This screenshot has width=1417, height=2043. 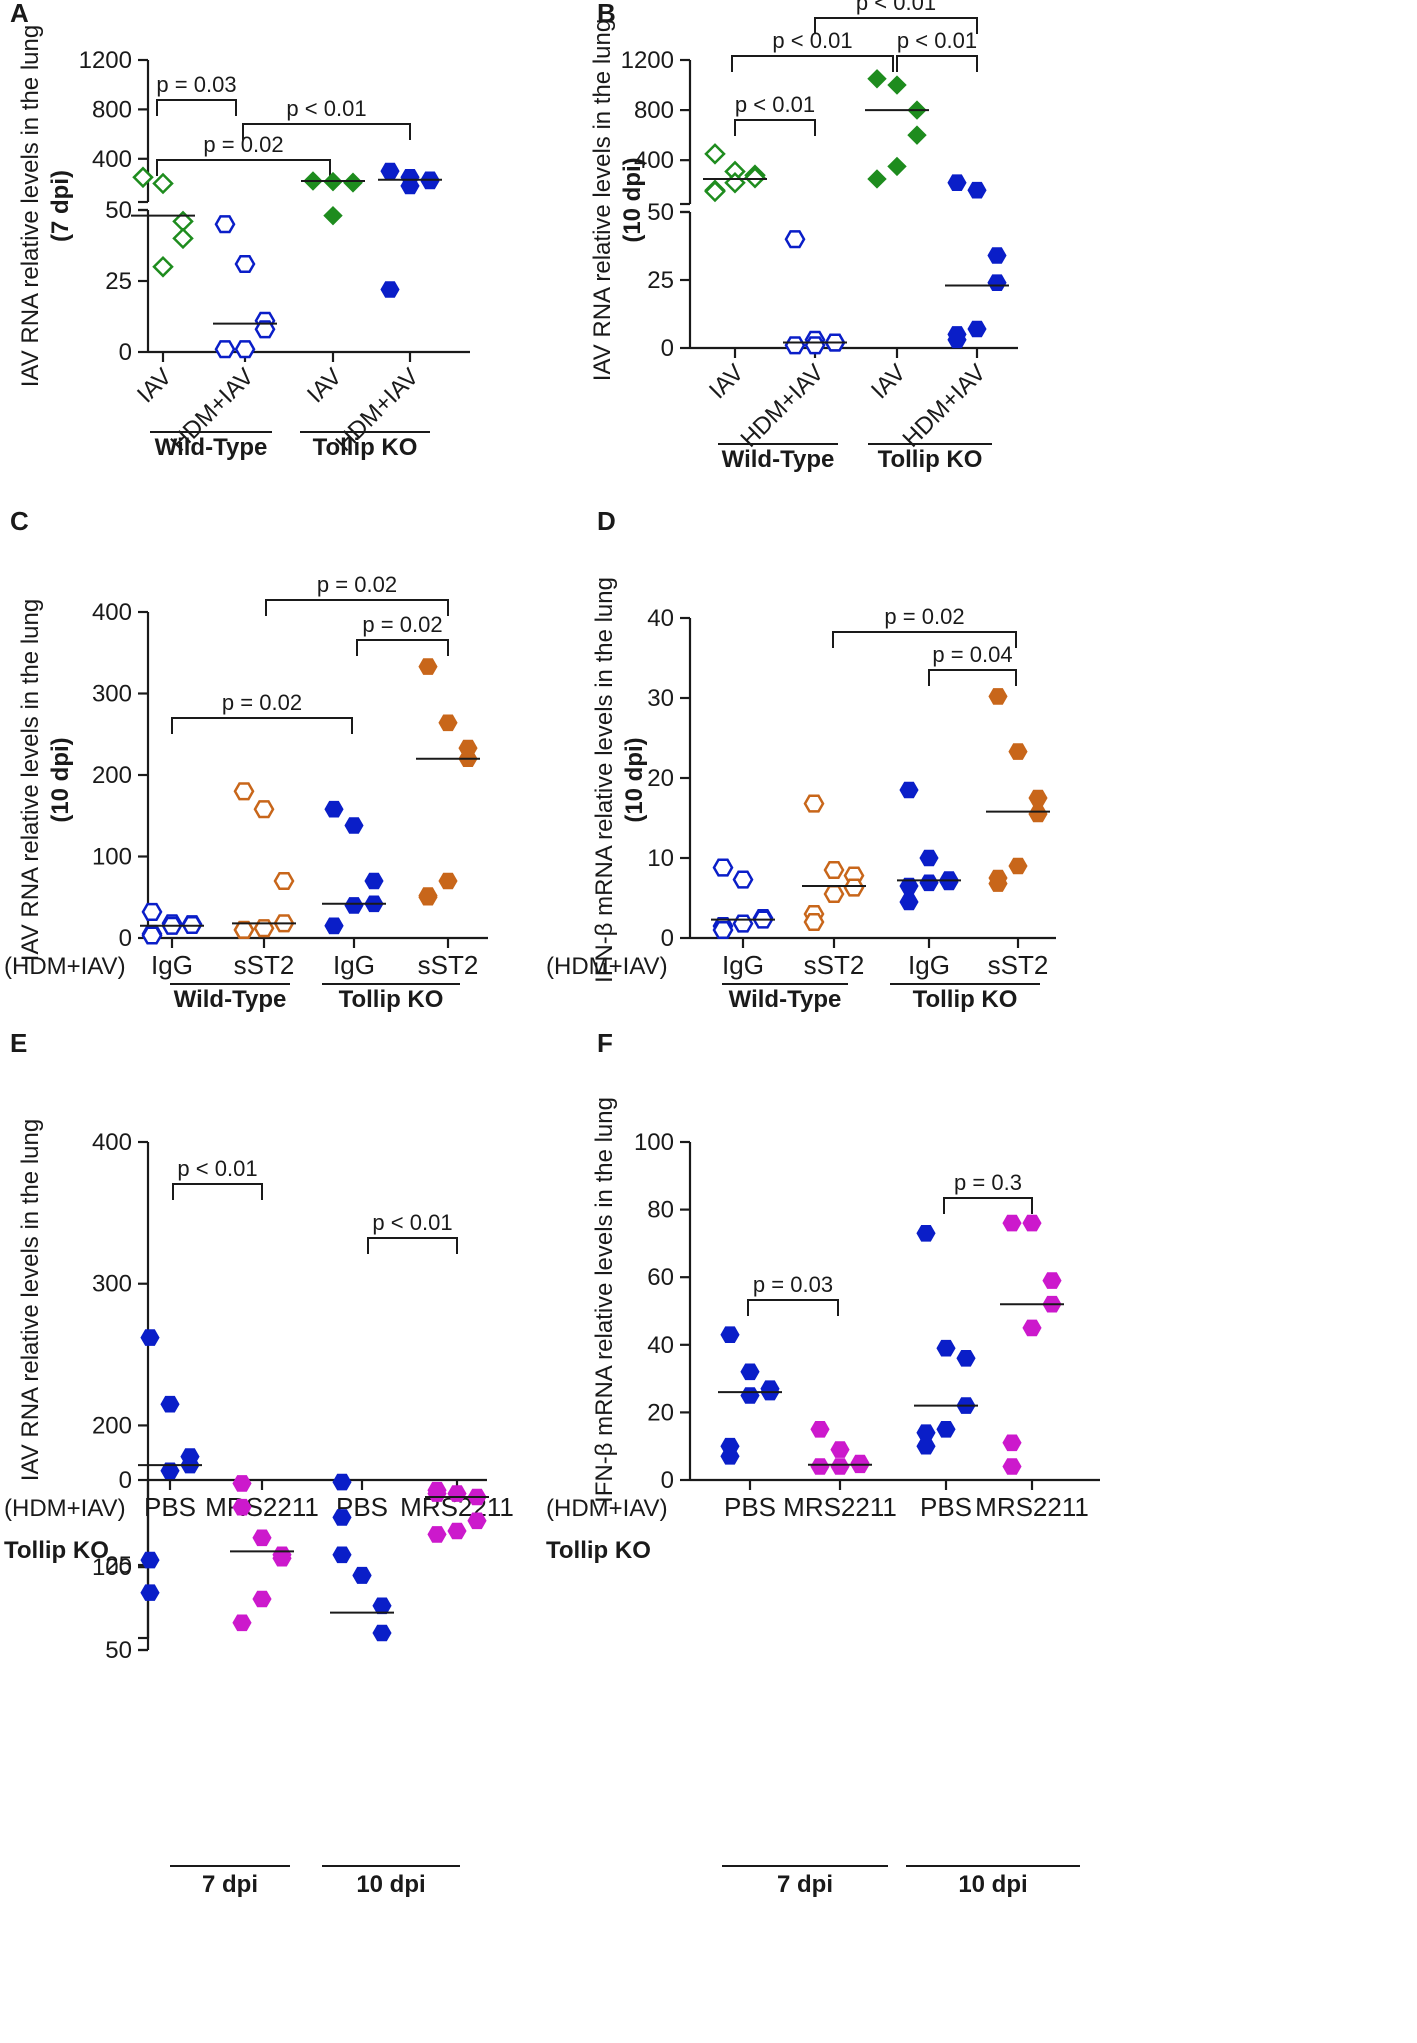 What do you see at coordinates (118, 1650) in the screenshot?
I see `y-tick-label: 50` at bounding box center [118, 1650].